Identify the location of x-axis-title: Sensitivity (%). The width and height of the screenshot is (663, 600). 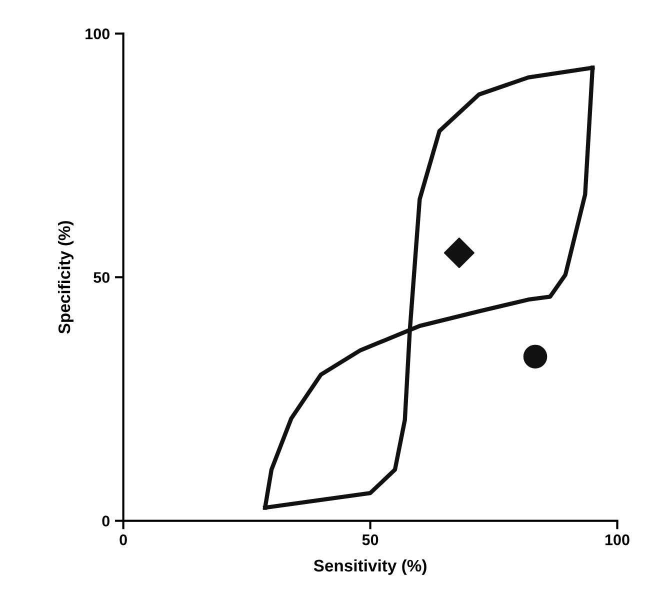
(370, 567).